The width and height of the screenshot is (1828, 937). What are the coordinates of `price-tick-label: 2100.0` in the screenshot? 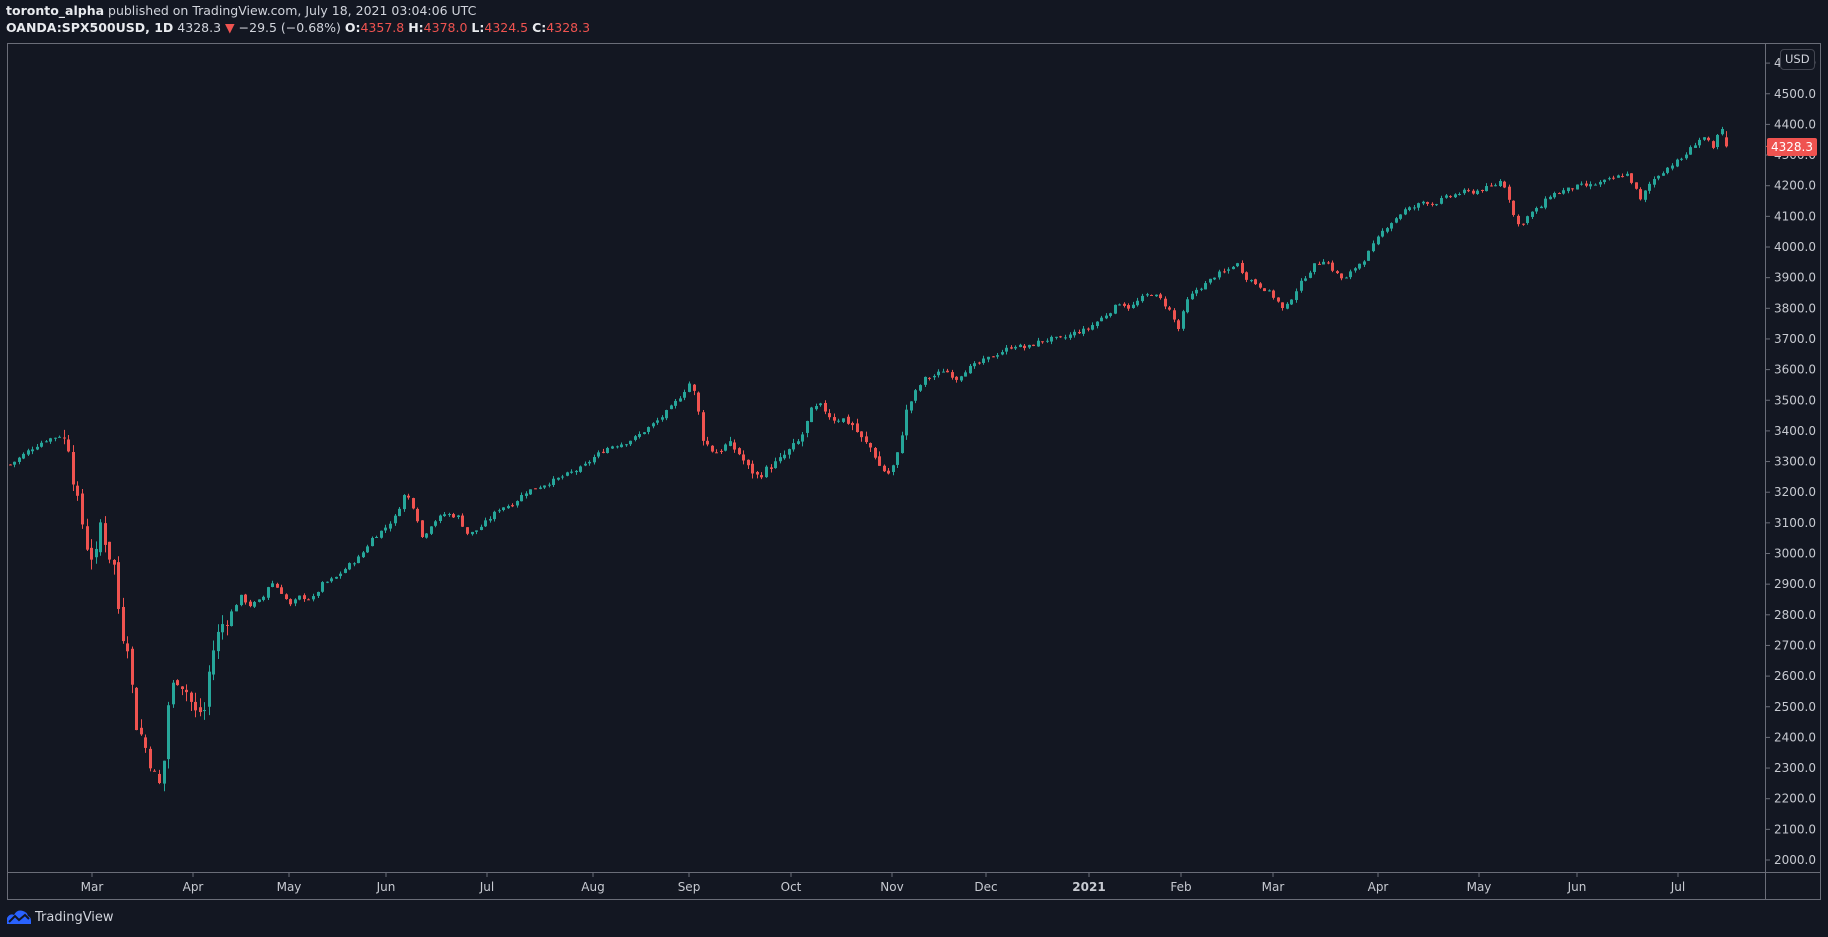 It's located at (1795, 829).